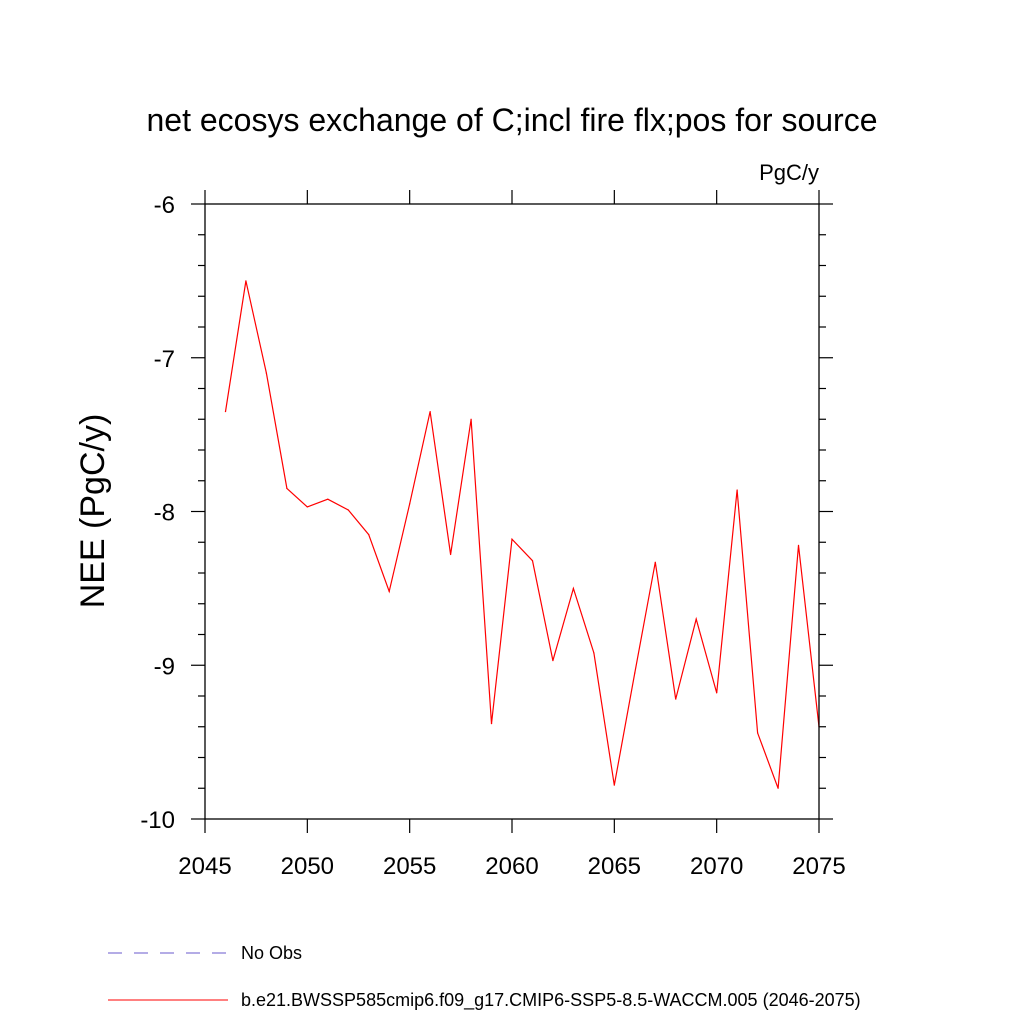 This screenshot has width=1024, height=1024. What do you see at coordinates (164, 205) in the screenshot?
I see `y-tick-label: -6` at bounding box center [164, 205].